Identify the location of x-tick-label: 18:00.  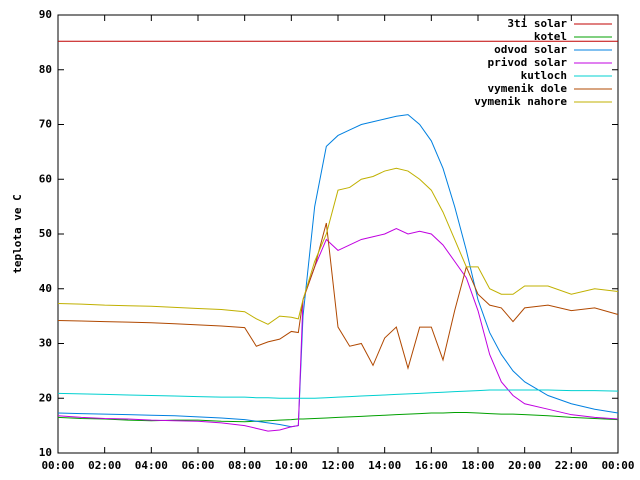
(477, 465).